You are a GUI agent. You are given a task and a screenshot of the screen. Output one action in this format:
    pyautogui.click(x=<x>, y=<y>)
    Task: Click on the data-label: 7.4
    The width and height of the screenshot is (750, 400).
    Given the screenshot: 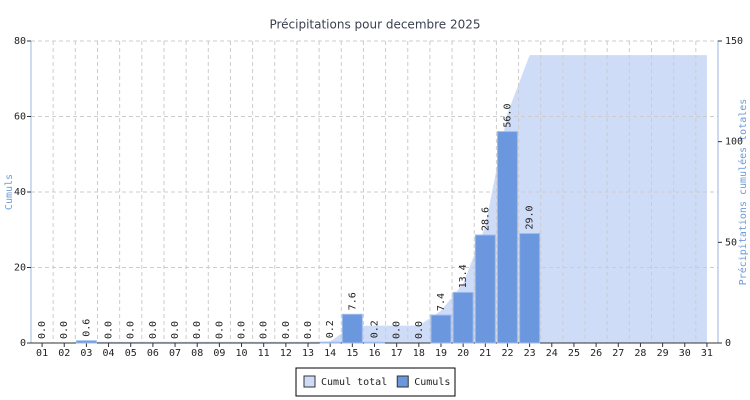 What is the action you would take?
    pyautogui.click(x=441, y=302)
    